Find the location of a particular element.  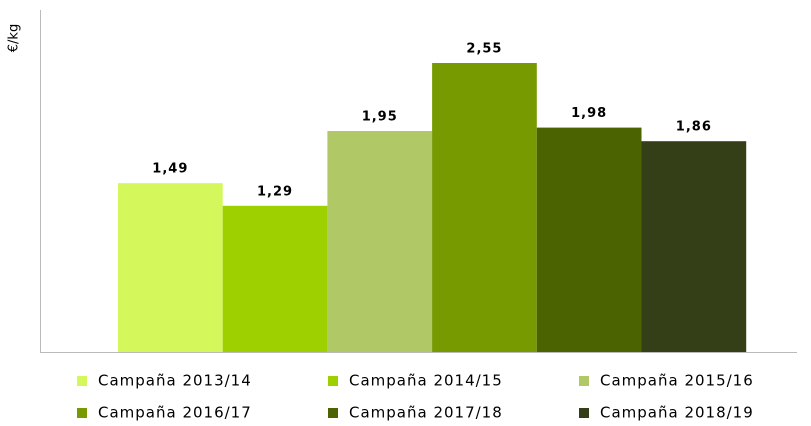

legend-label: Campaña 2015/16 is located at coordinates (677, 381).